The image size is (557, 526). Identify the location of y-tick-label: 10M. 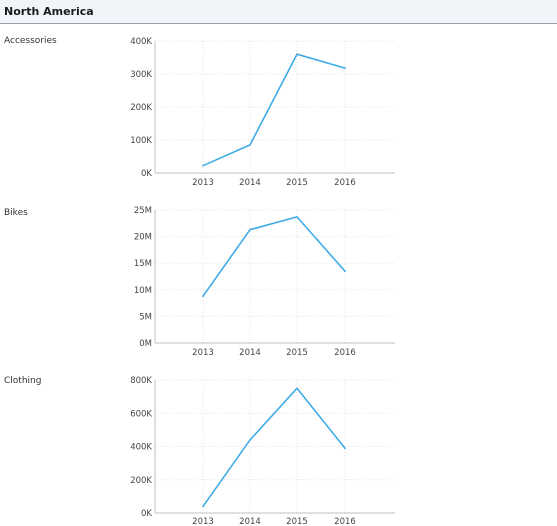
(143, 291).